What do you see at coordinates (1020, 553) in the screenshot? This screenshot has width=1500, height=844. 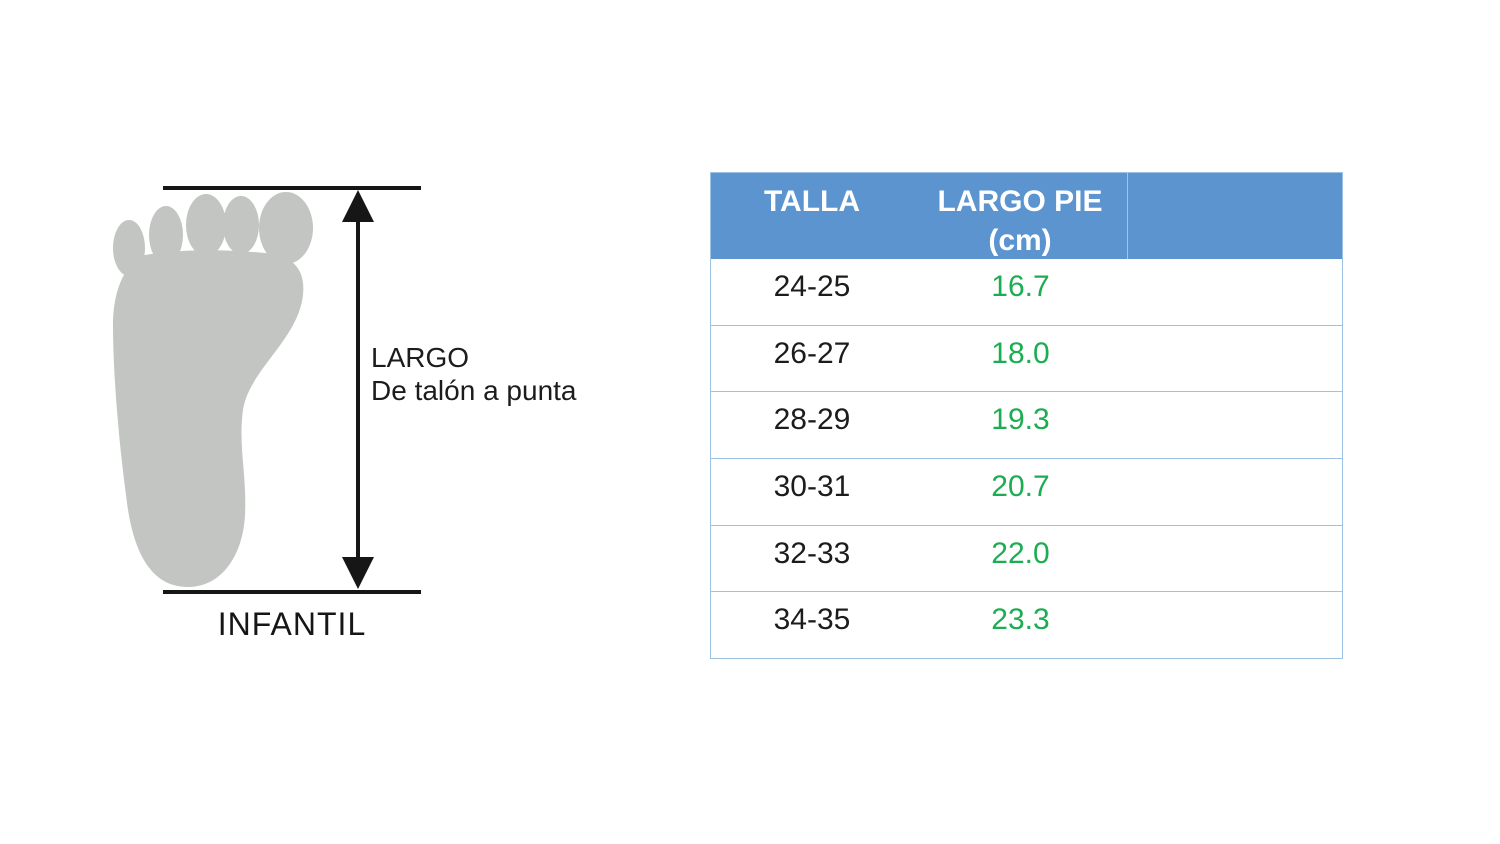 I see `largo-cell: 22.0` at bounding box center [1020, 553].